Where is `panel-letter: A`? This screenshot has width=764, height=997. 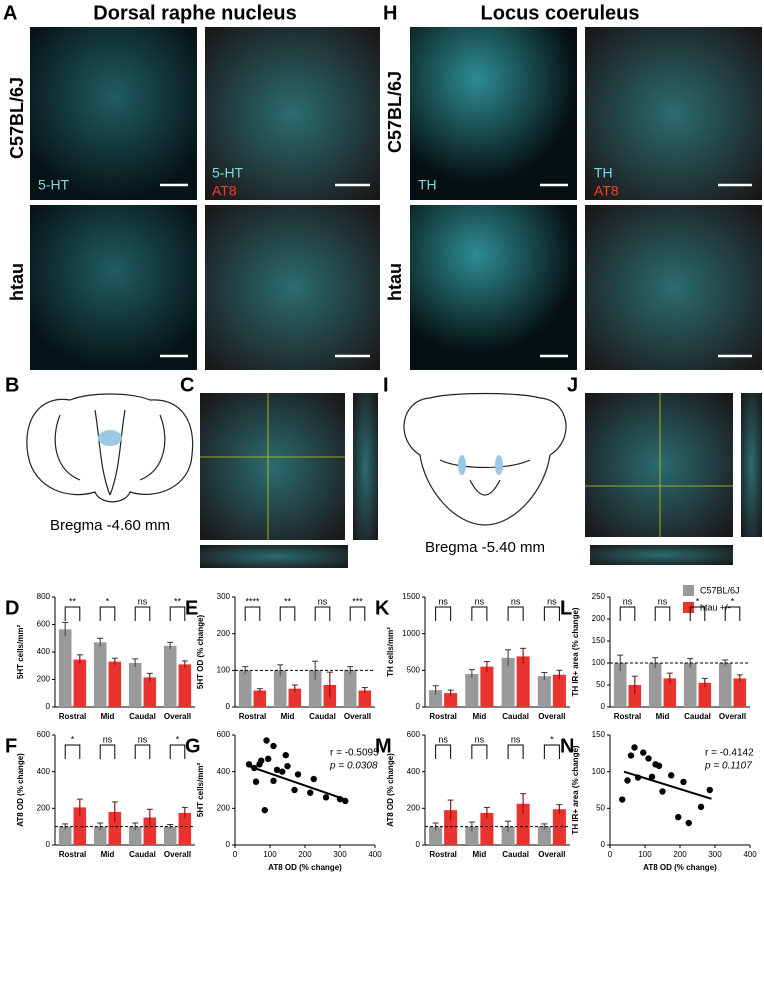
panel-letter: A is located at coordinates (10, 13).